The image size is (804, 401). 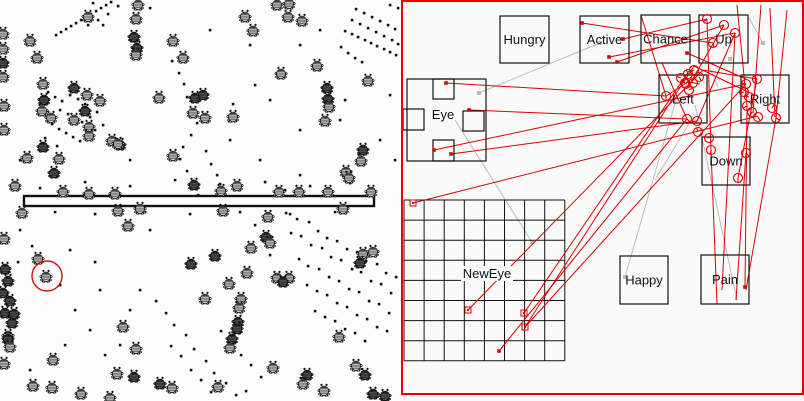 I want to click on node-pain-label: Pain, so click(x=725, y=279).